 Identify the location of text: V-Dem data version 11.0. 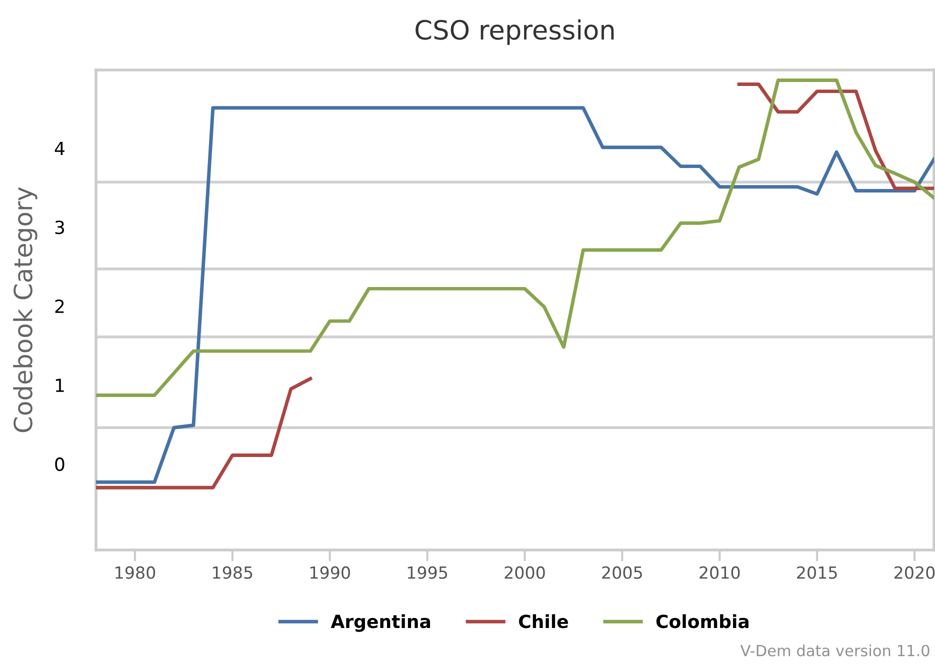
(835, 650).